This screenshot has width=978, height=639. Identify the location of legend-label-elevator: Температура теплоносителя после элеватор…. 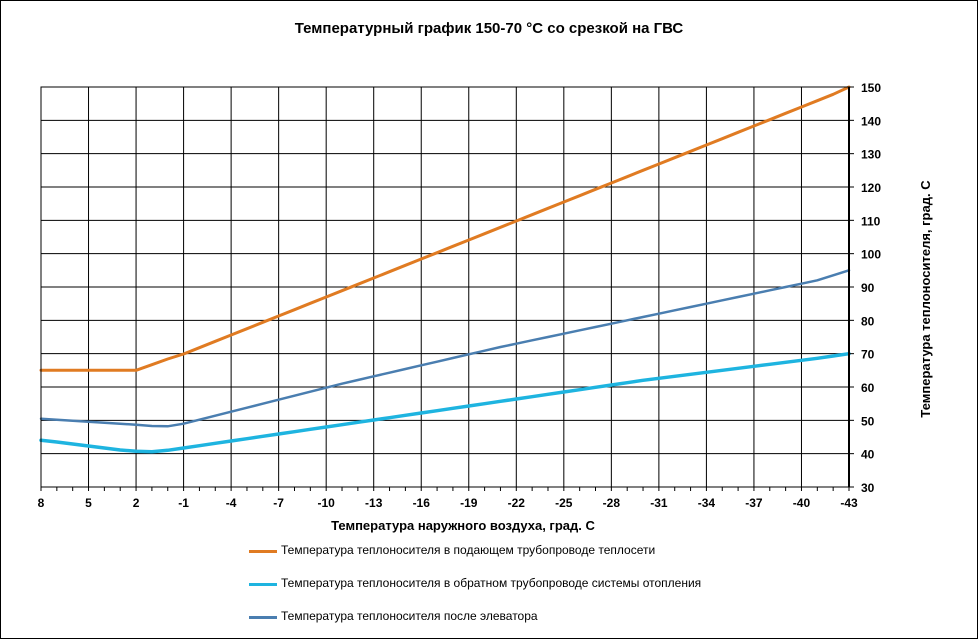
(409, 616).